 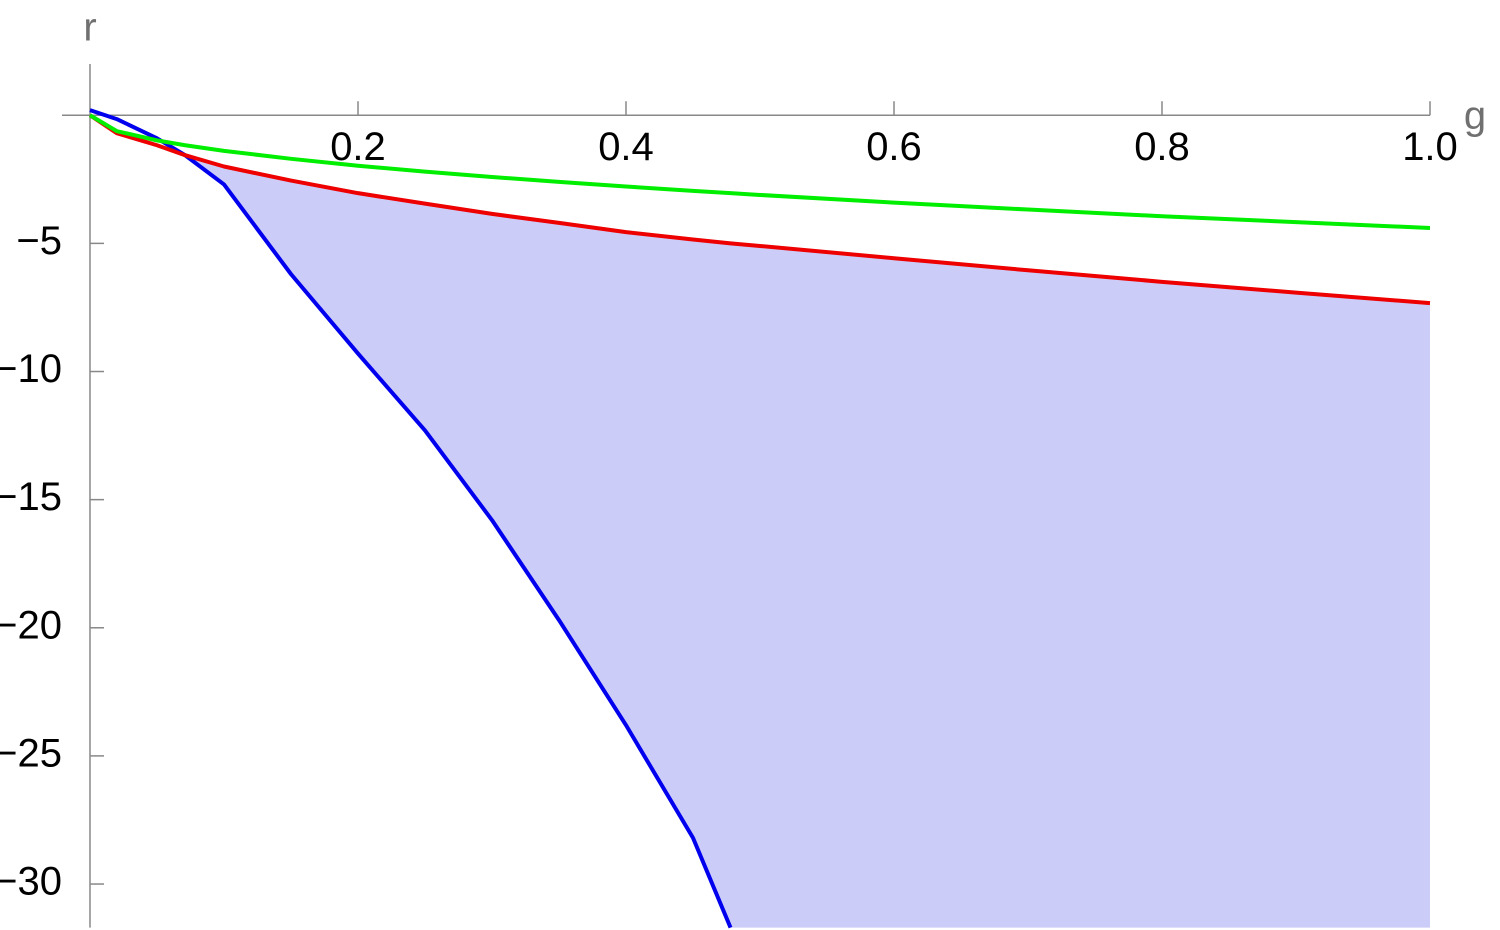 What do you see at coordinates (31, 753) in the screenshot?
I see `y-tick-label: −25` at bounding box center [31, 753].